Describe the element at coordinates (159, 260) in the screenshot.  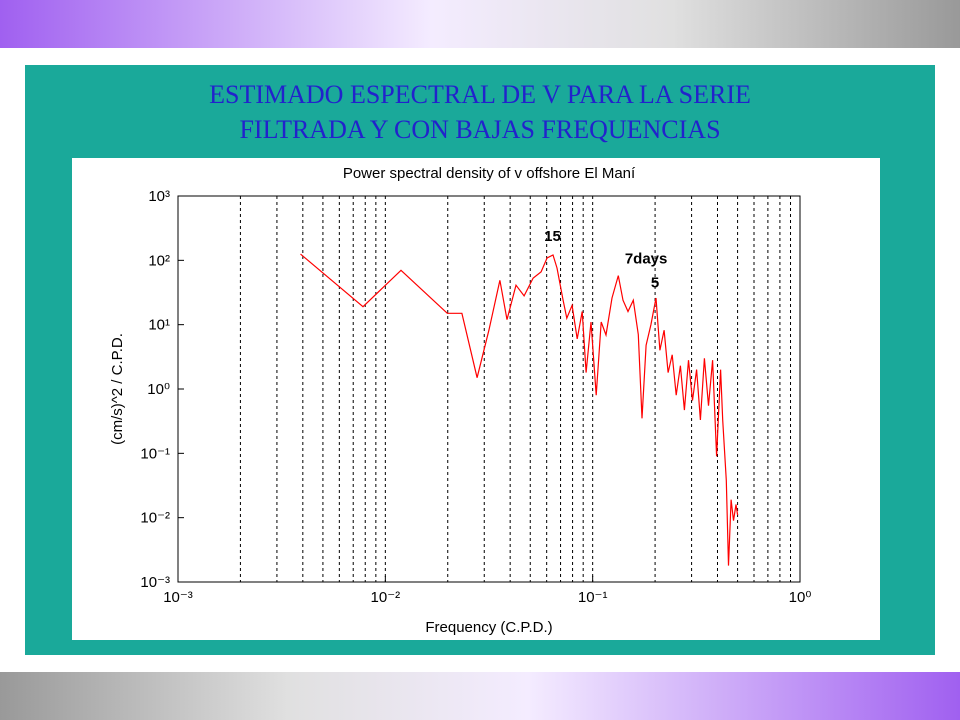
I see `y-tick-label: 10²` at that location.